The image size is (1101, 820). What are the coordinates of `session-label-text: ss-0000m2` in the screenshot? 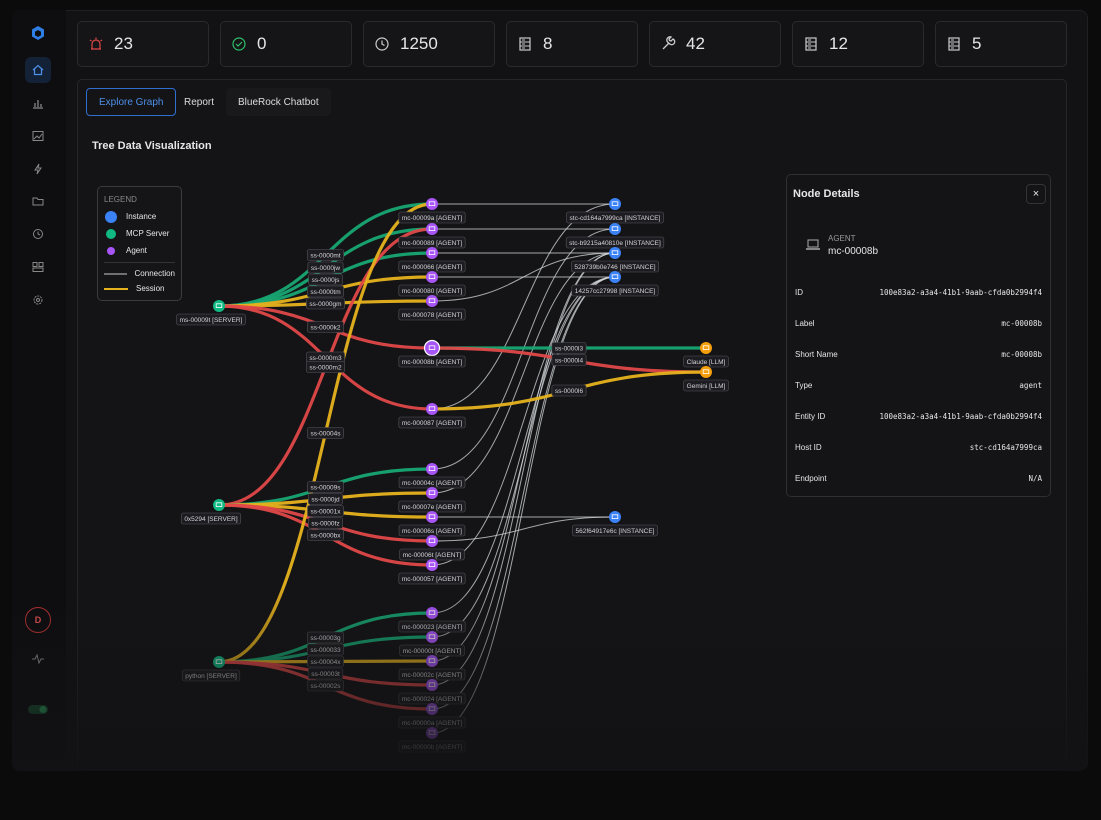 It's located at (325, 368).